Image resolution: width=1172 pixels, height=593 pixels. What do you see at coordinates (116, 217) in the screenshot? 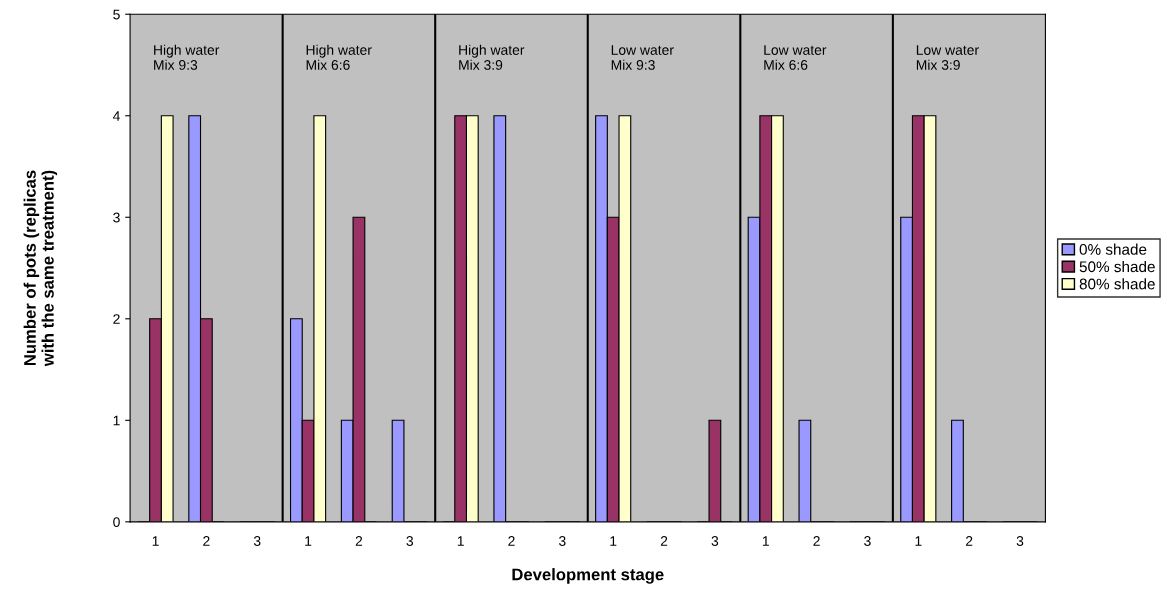
I see `y-tick-label: 3` at bounding box center [116, 217].